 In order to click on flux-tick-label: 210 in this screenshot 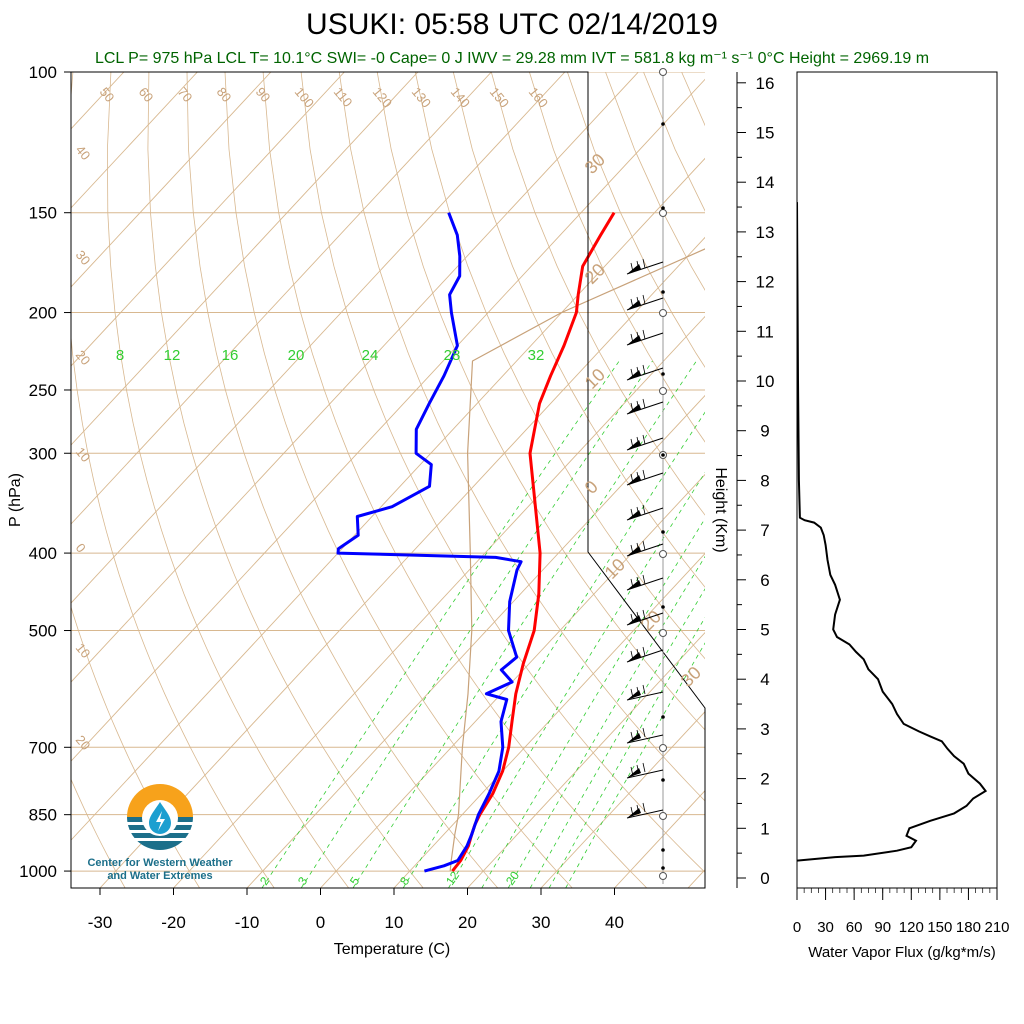, I will do `click(996, 927)`.